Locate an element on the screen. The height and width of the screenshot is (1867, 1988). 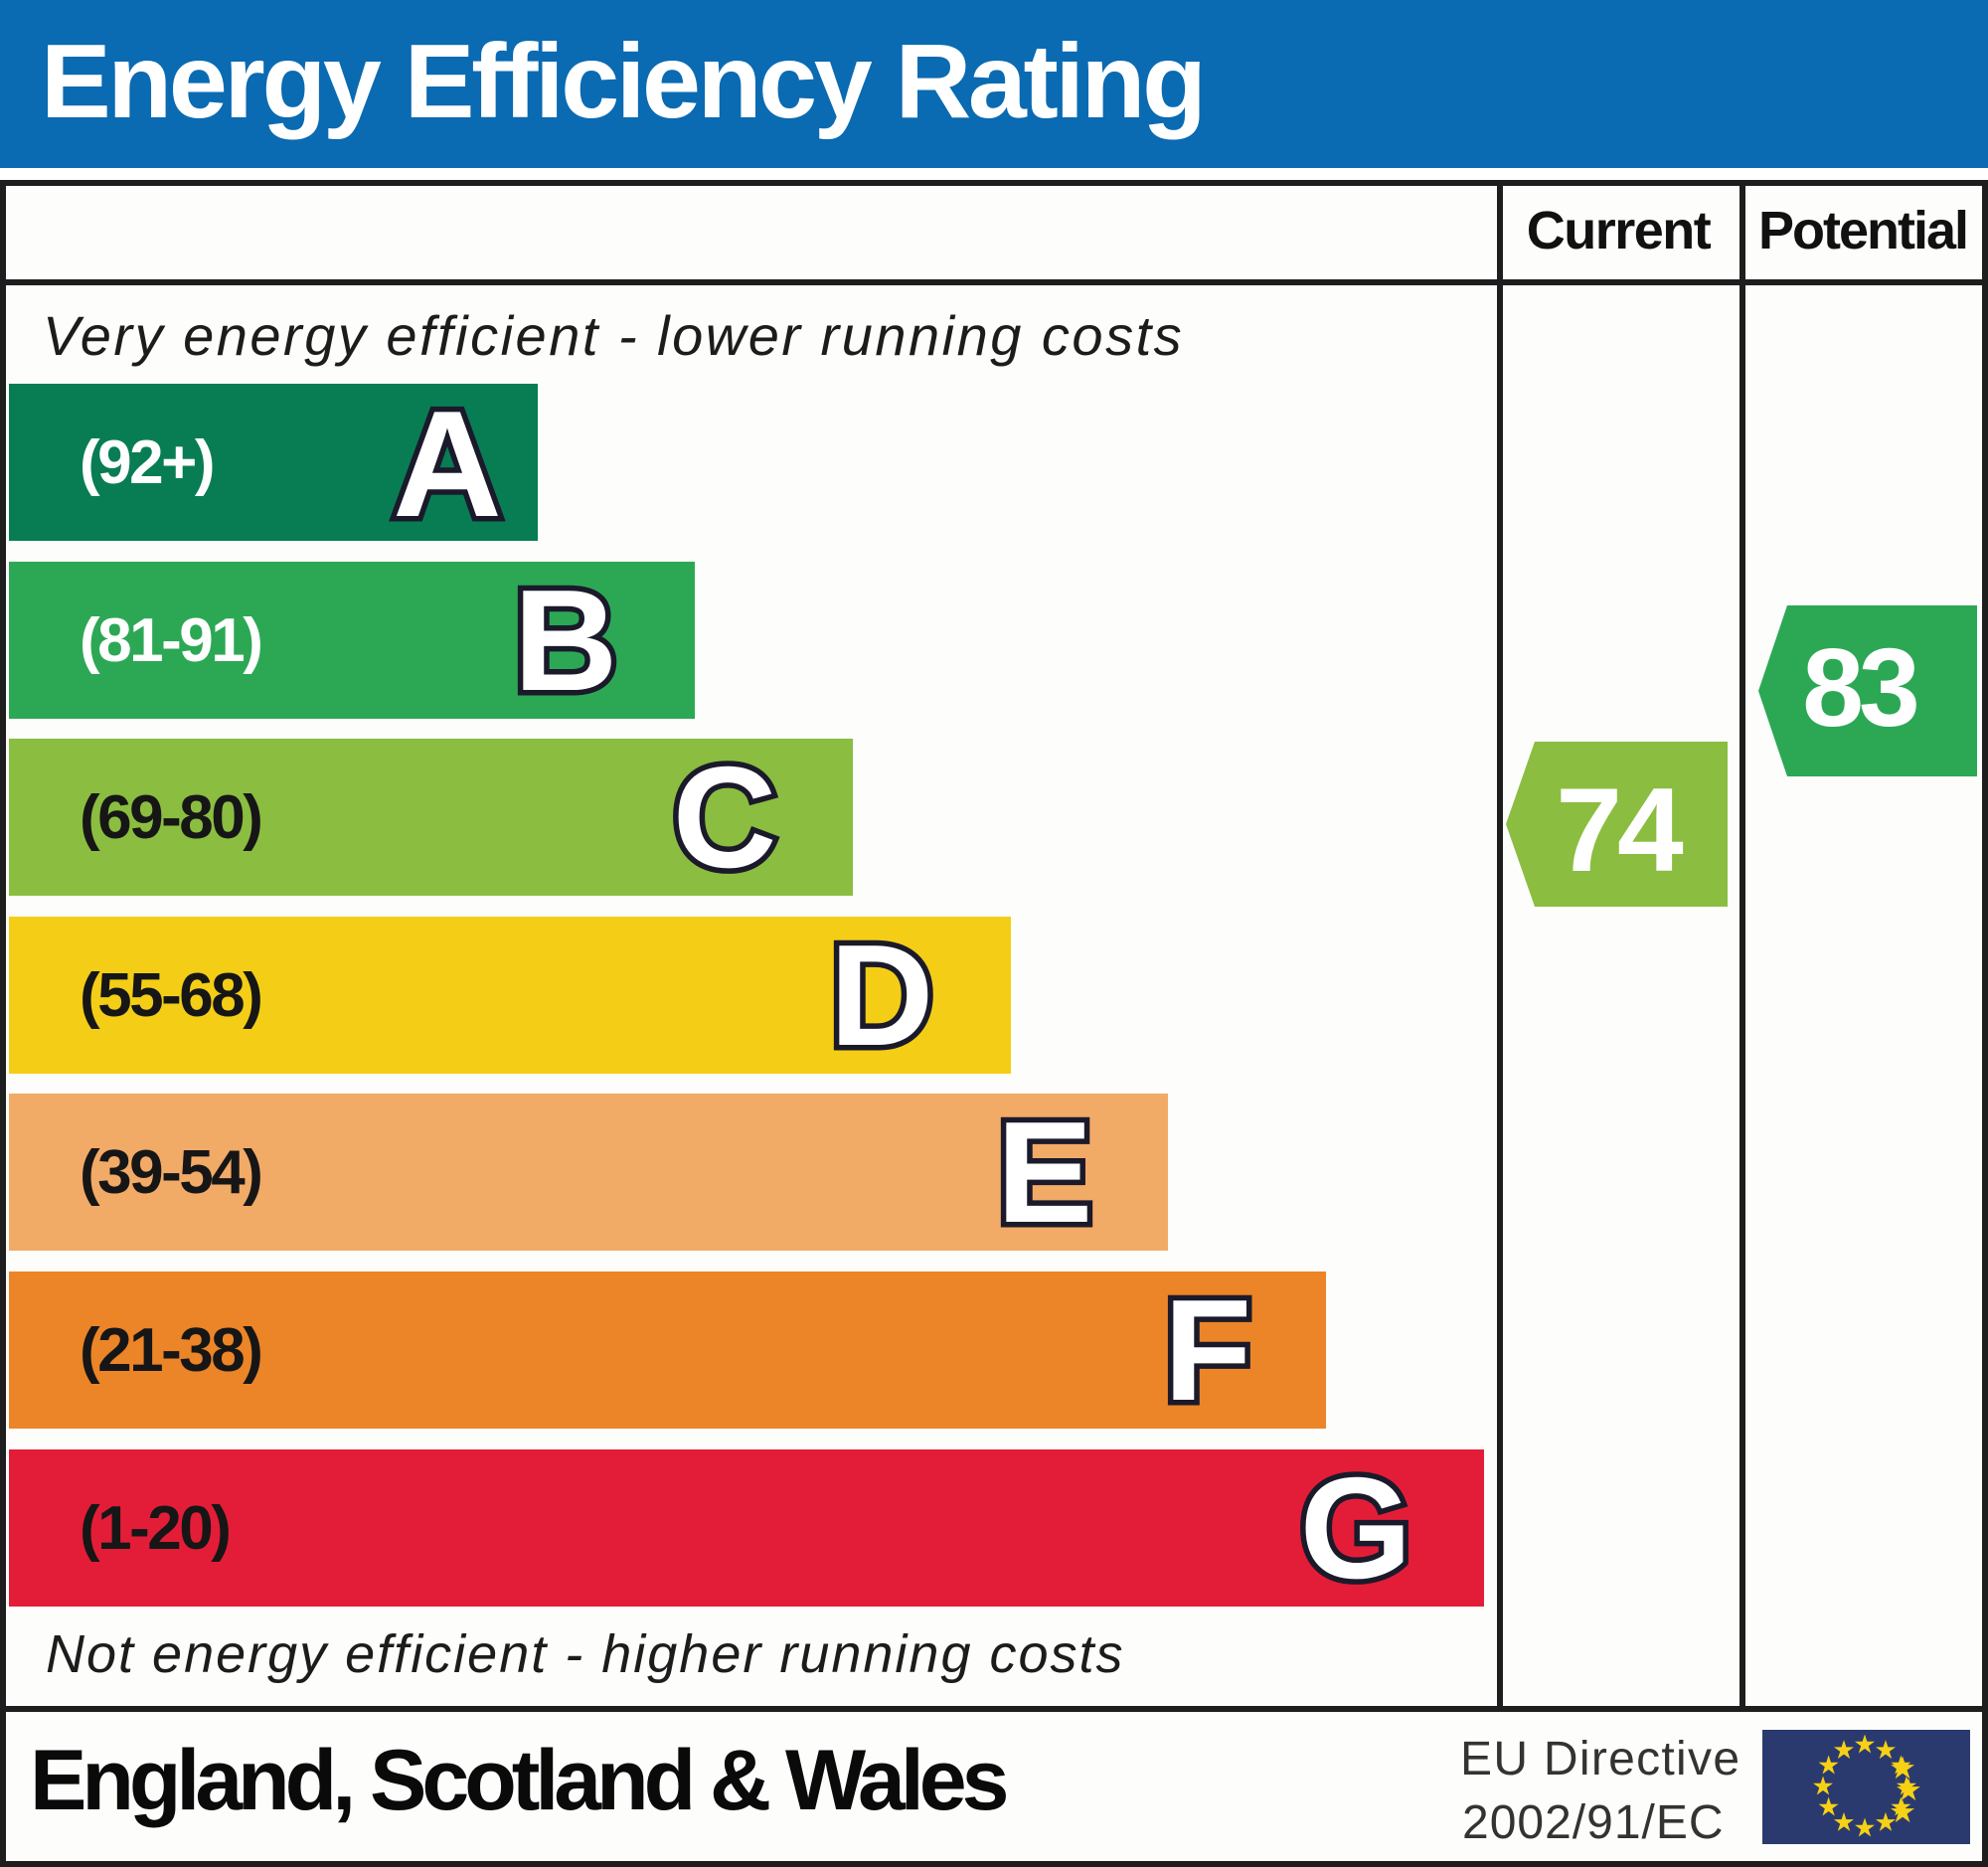
svg-text: (21-38) is located at coordinates (170, 1350).